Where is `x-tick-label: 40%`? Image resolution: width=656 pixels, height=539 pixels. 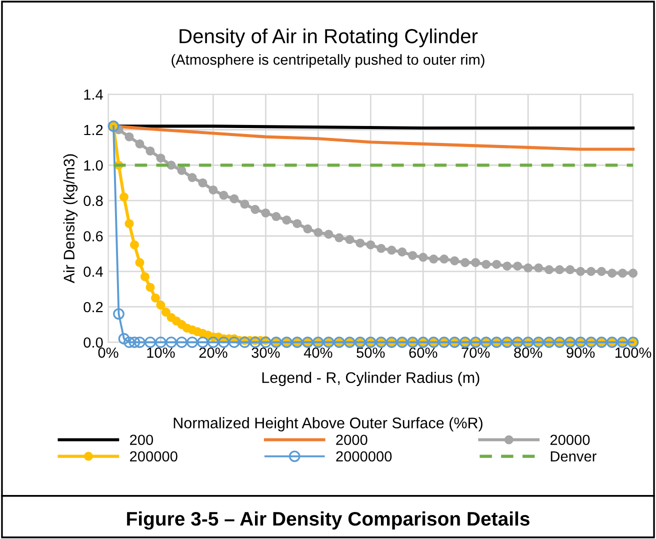
x-tick-label: 40% is located at coordinates (318, 353).